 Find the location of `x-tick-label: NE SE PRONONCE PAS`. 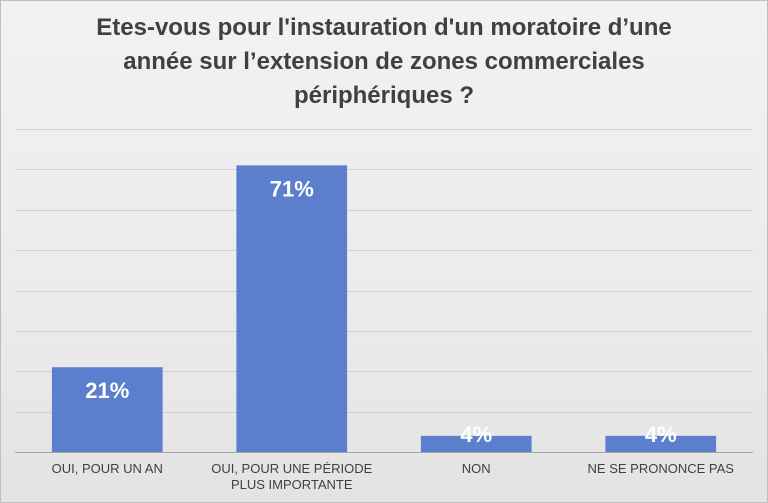

x-tick-label: NE SE PRONONCE PAS is located at coordinates (661, 468).